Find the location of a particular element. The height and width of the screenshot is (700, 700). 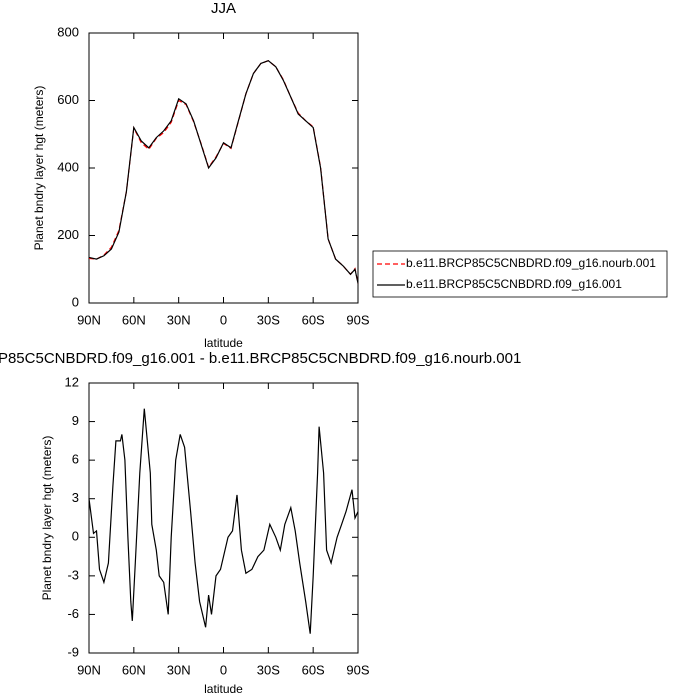

y-tick-label: 12 is located at coordinates (72, 381).